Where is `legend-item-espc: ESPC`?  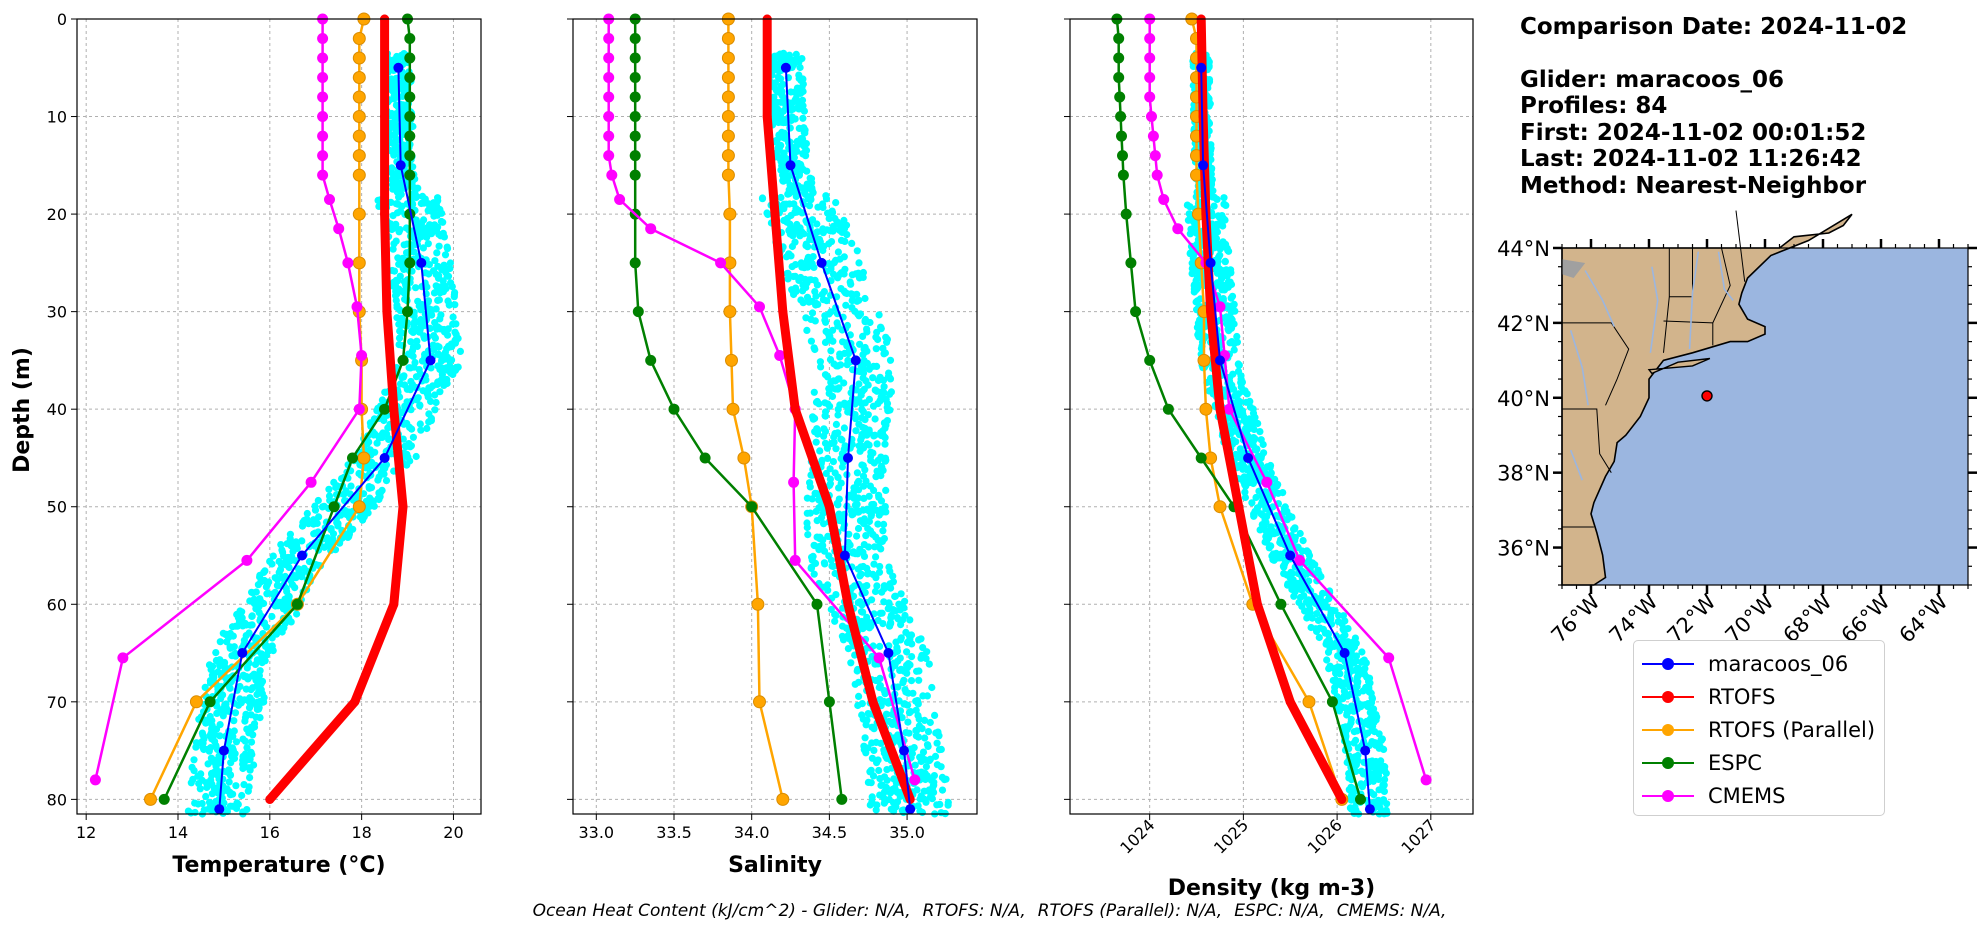 legend-item-espc: ESPC is located at coordinates (1759, 762).